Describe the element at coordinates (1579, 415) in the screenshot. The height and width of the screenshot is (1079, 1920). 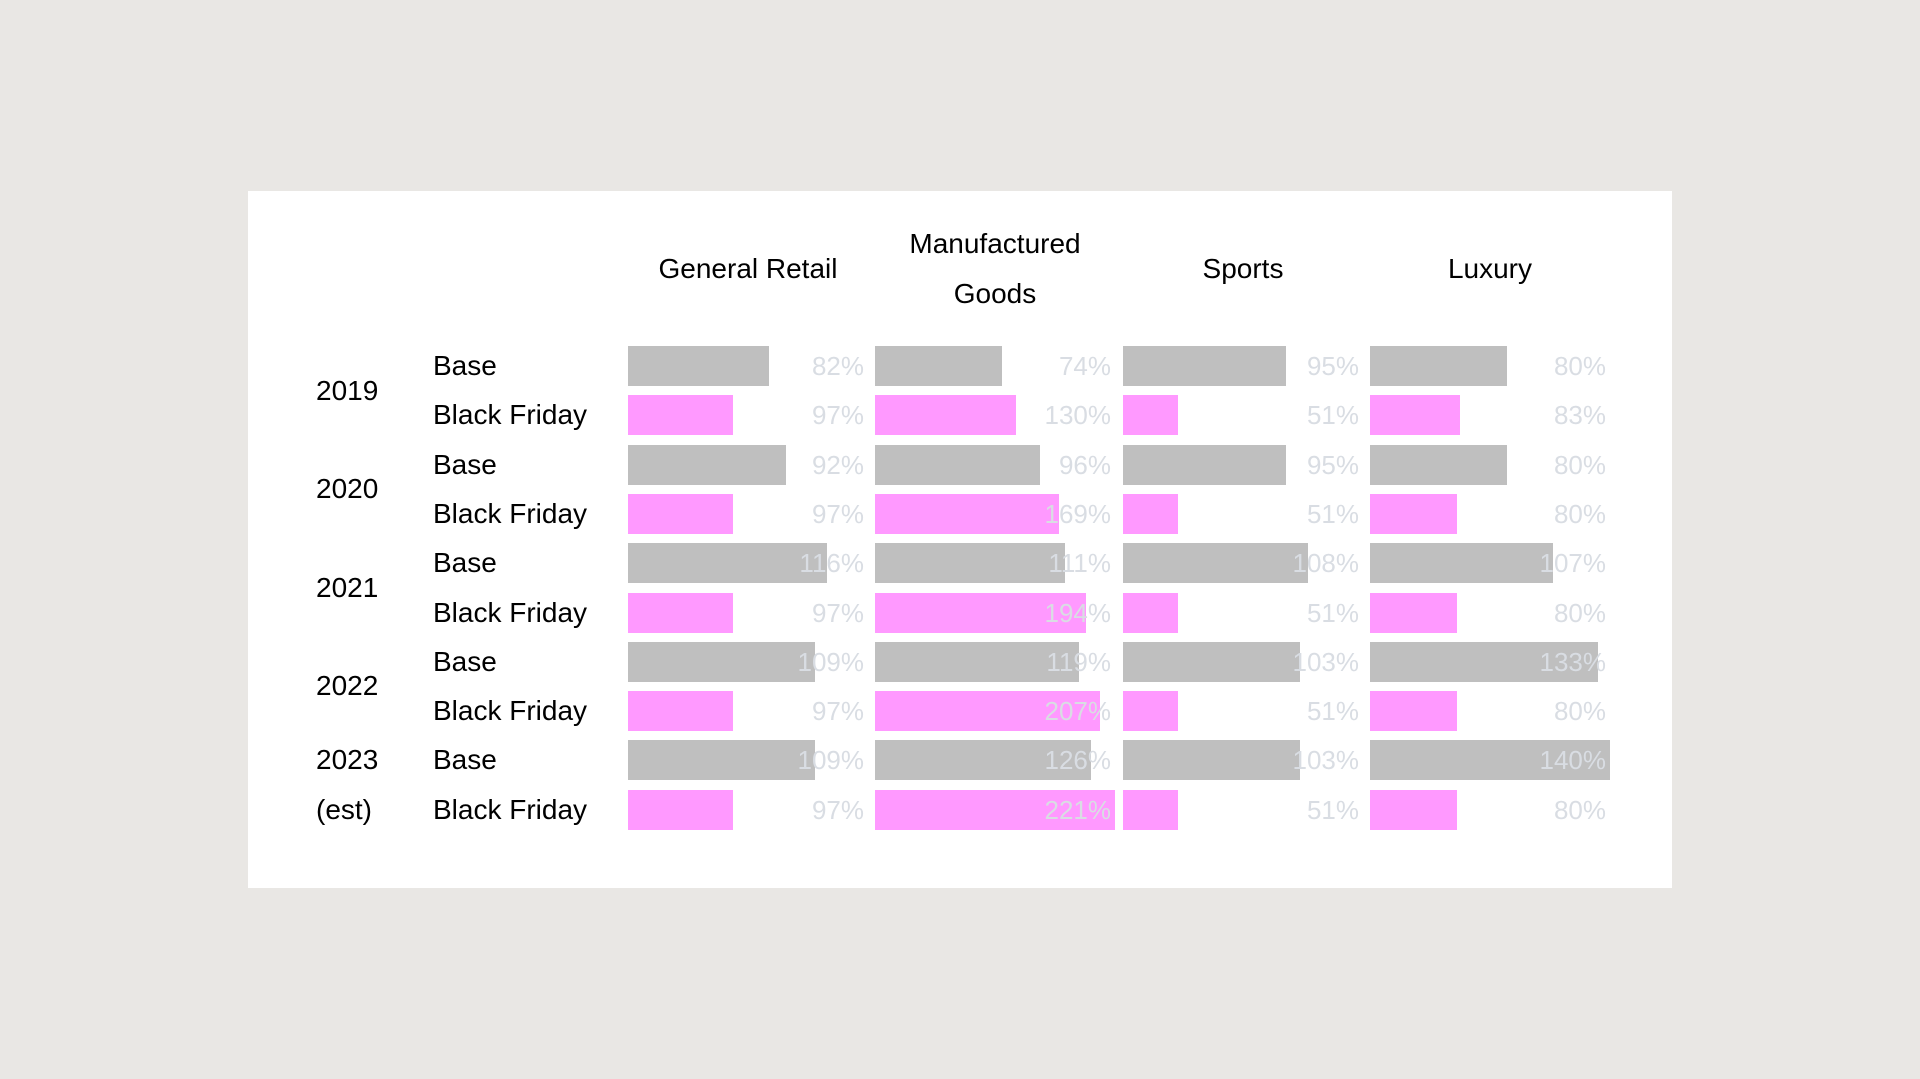
I see `value-label: 83%` at that location.